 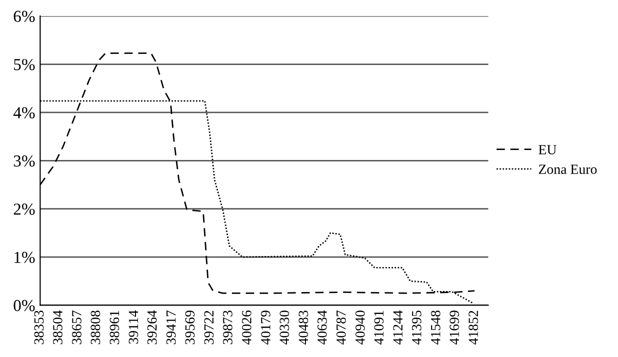 I want to click on y-tick-label: 1%, so click(x=24, y=258).